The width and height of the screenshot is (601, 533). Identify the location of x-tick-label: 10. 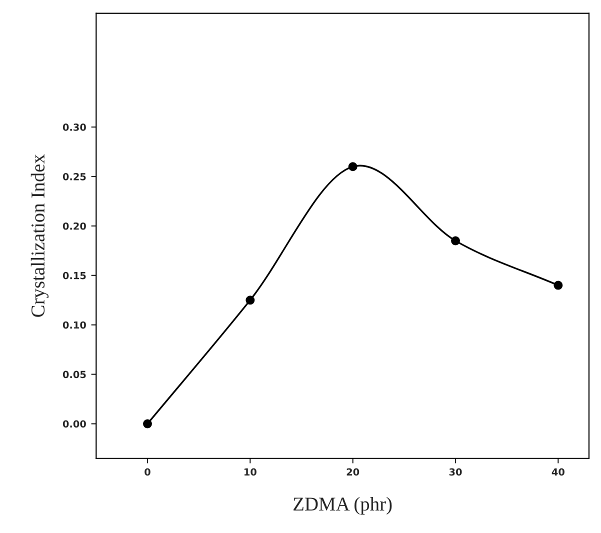
(250, 472).